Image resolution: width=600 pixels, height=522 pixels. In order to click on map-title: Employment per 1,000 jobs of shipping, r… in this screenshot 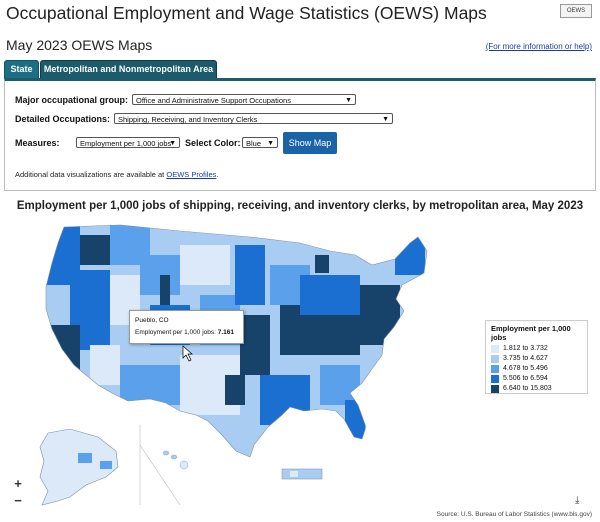, I will do `click(300, 206)`.